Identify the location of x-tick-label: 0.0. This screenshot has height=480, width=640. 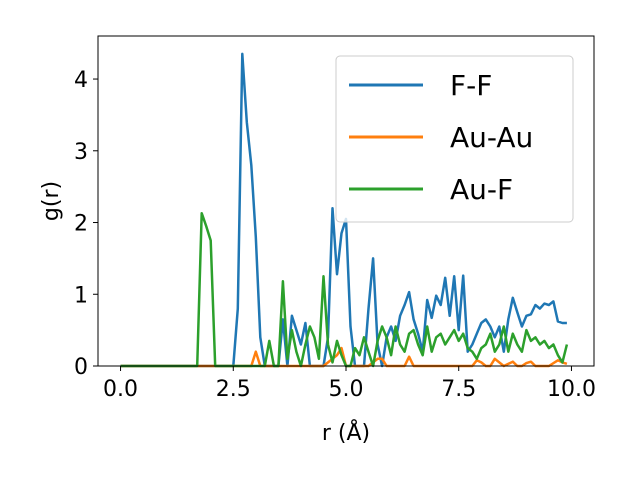
(120, 389).